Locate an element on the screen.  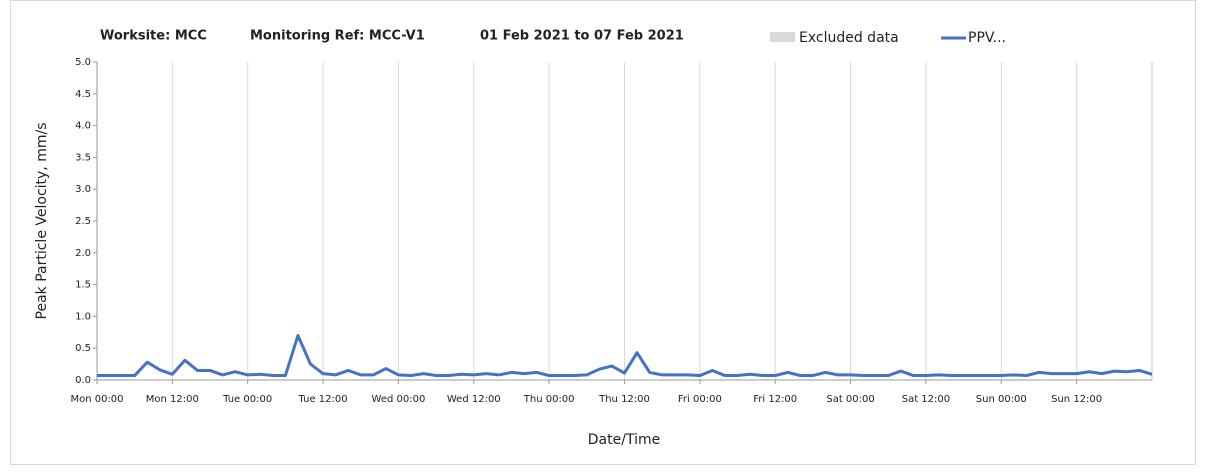
x-tick-label: Tue 12:00 is located at coordinates (323, 399).